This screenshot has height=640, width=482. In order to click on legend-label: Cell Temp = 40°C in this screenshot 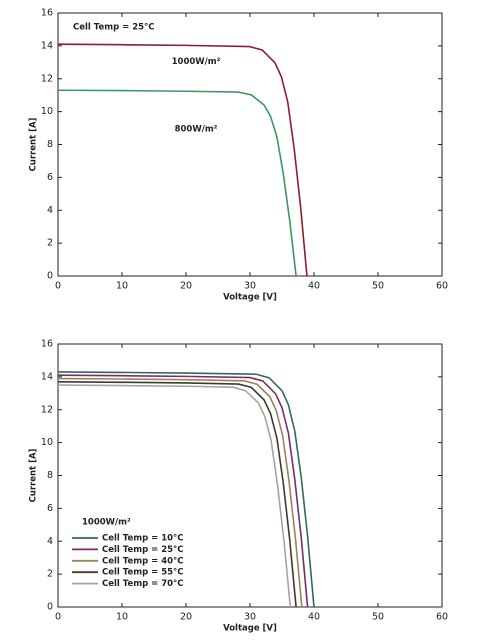, I will do `click(143, 561)`.